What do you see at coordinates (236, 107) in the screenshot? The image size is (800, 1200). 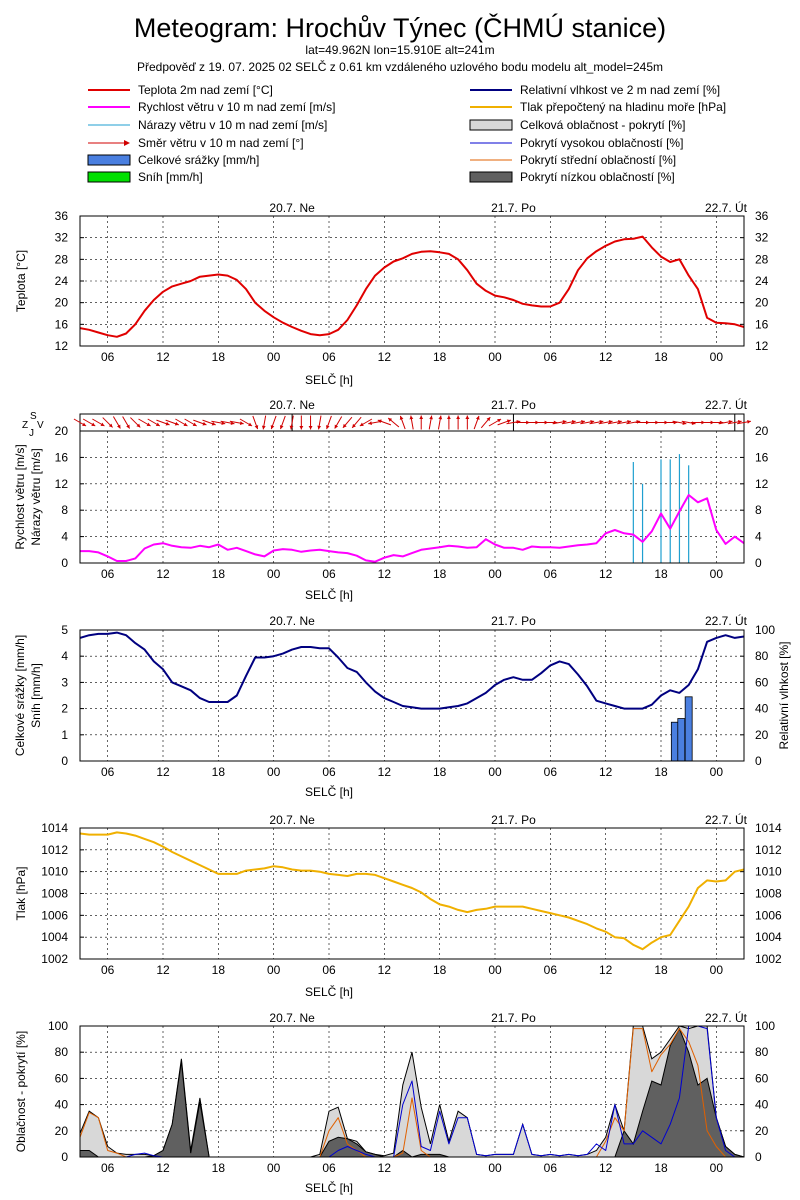 I see `left-legend-1-label: Rychlost větru v 10 m nad zemí [m/s]` at bounding box center [236, 107].